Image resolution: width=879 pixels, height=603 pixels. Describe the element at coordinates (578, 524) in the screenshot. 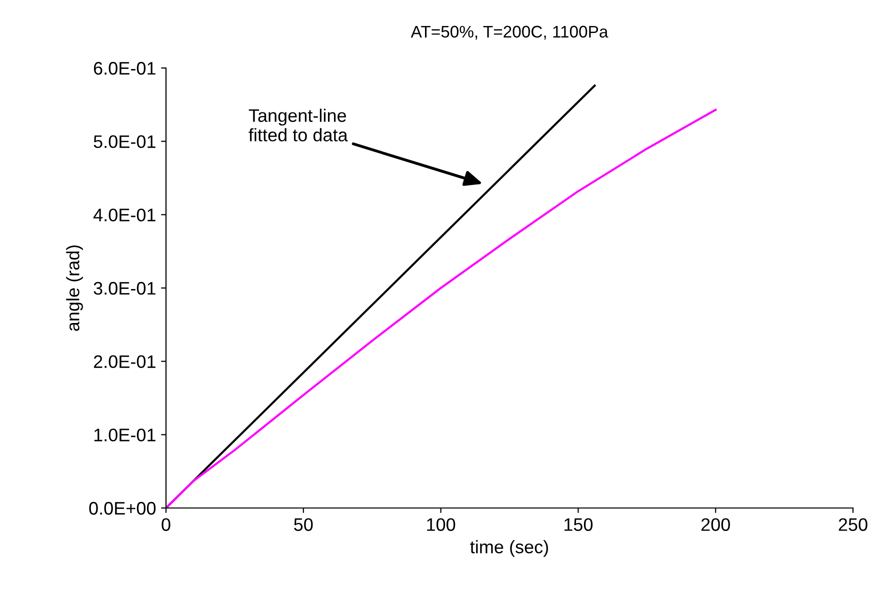

I see `x-tick-label: 150` at that location.